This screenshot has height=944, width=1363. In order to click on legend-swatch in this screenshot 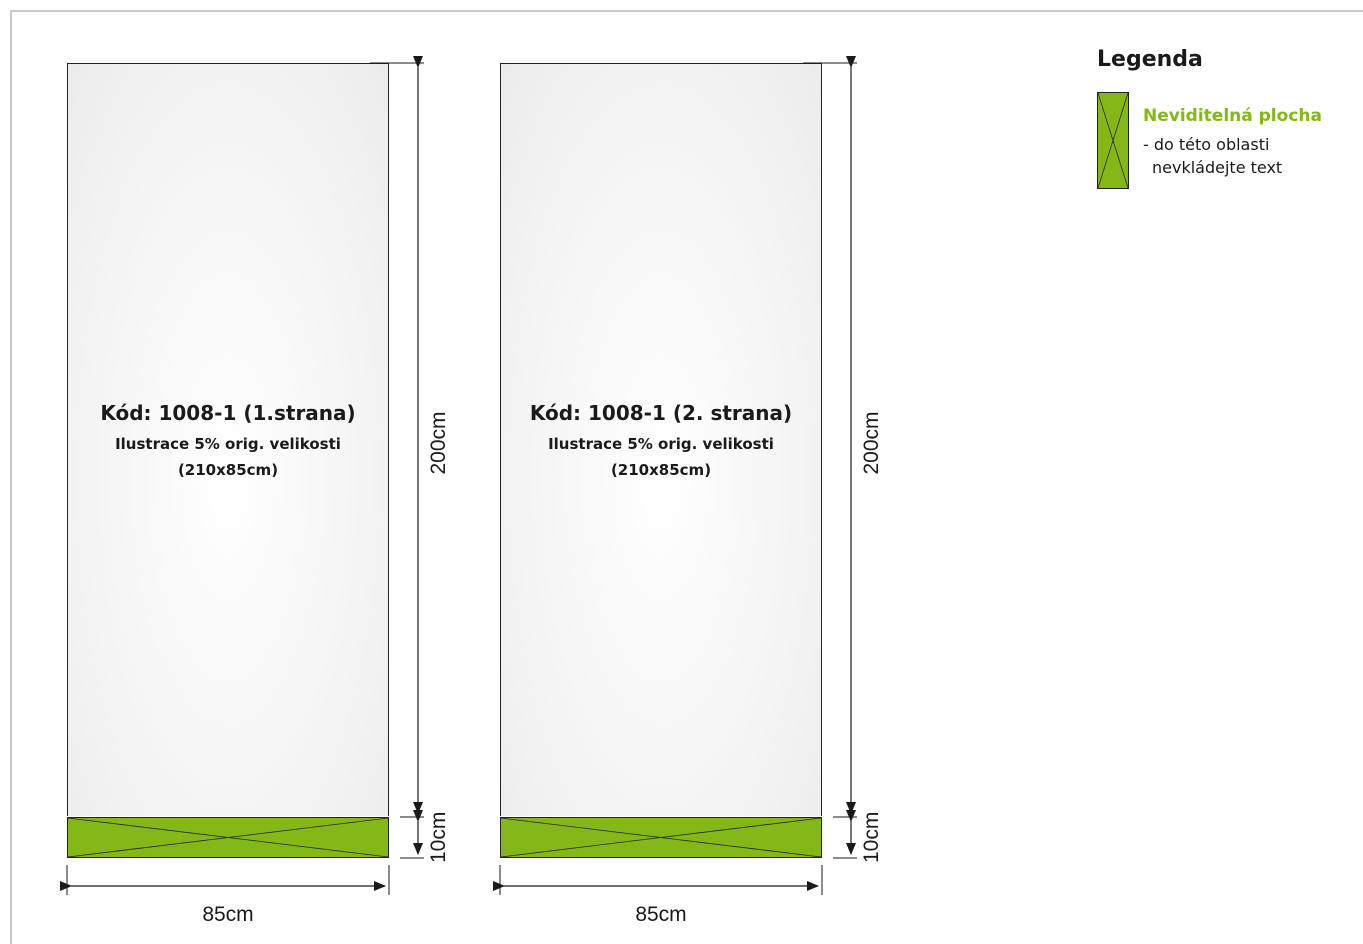, I will do `click(1113, 140)`.